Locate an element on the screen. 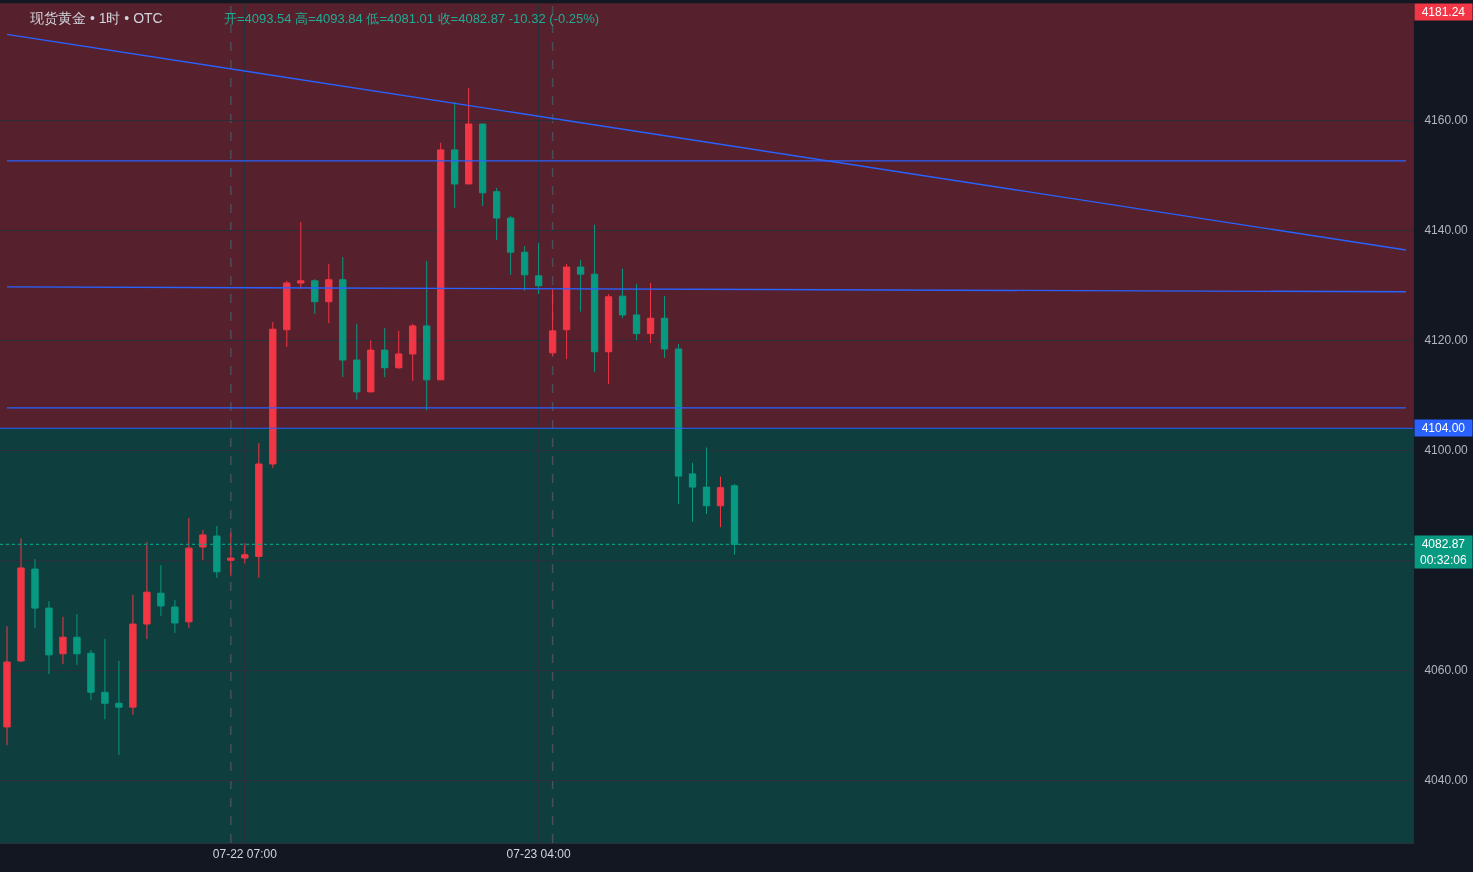 This screenshot has width=1473, height=872. ref-line-label: 4104.00 is located at coordinates (1443, 428).